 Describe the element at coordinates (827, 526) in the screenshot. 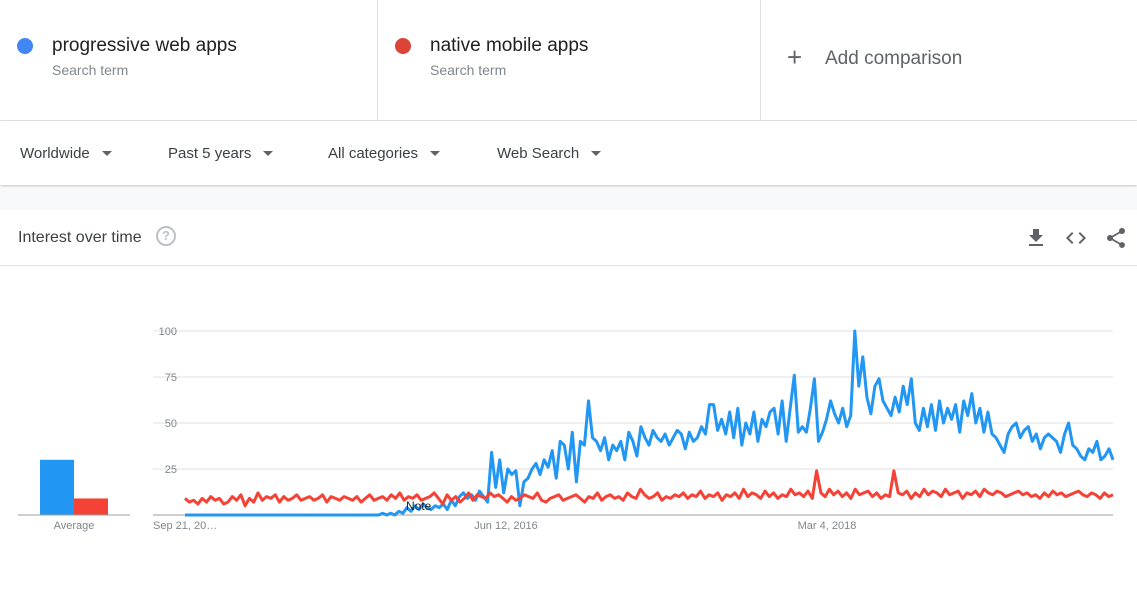

I see `x-tick-label: Mar 4, 2018` at that location.